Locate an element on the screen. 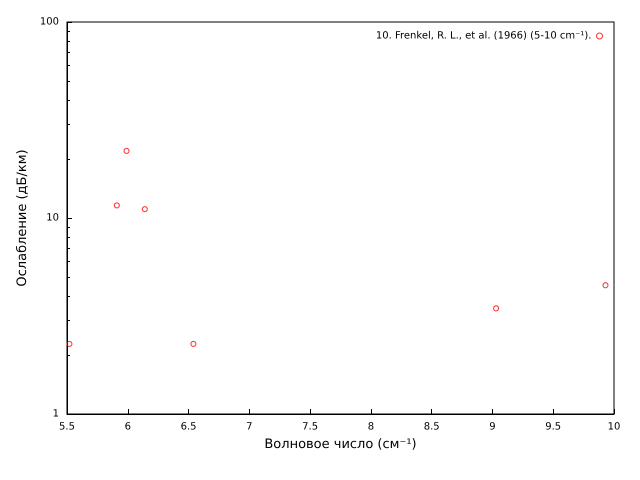 The image size is (640, 480). y-tick-label: 1 is located at coordinates (55, 414).